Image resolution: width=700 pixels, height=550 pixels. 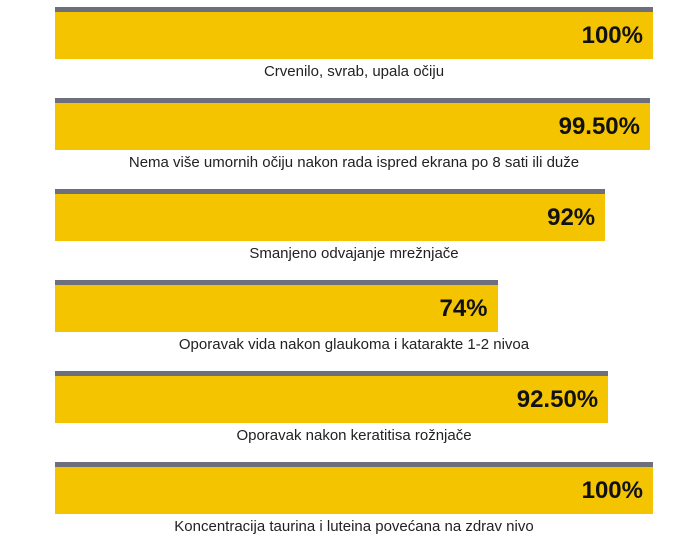 I want to click on stat-bar: 74%, so click(x=276, y=306).